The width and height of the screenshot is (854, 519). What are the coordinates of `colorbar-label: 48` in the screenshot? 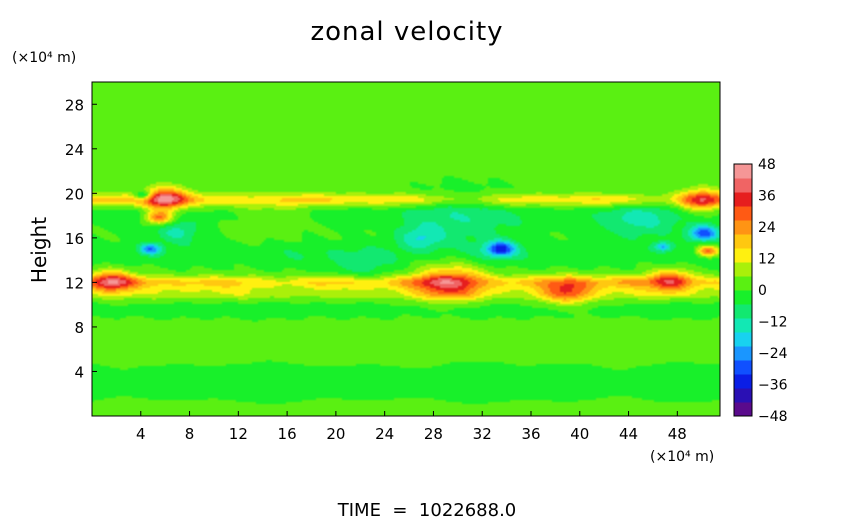 It's located at (767, 165).